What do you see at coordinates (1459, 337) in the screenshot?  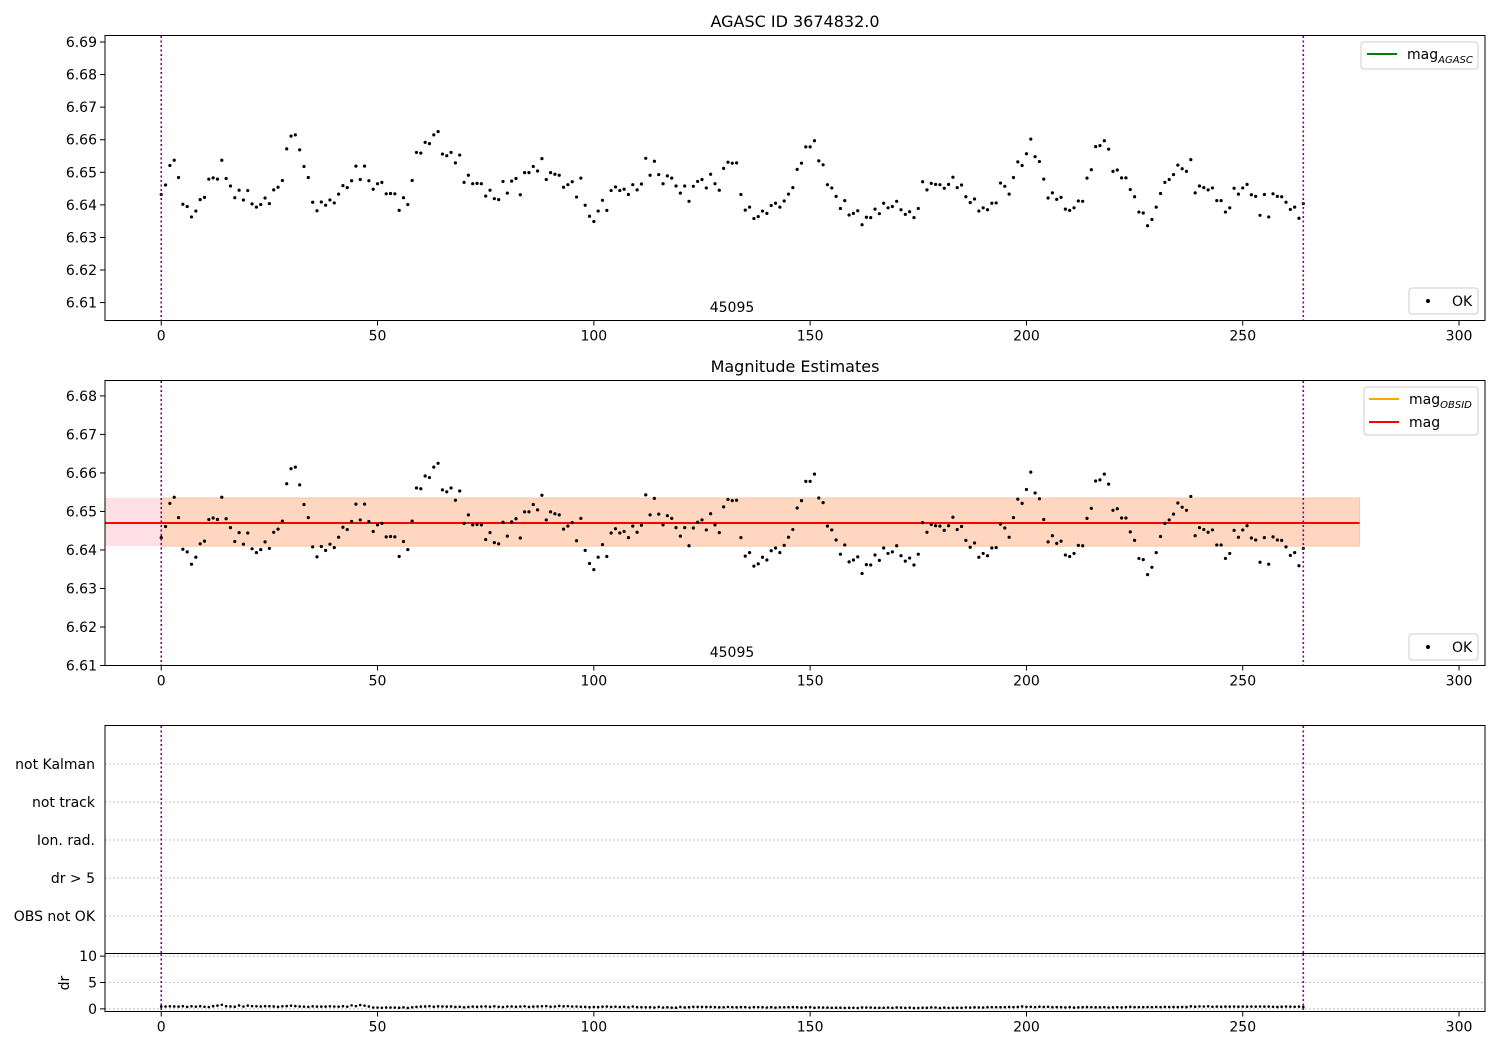 I see `x-tick-label: 300` at bounding box center [1459, 337].